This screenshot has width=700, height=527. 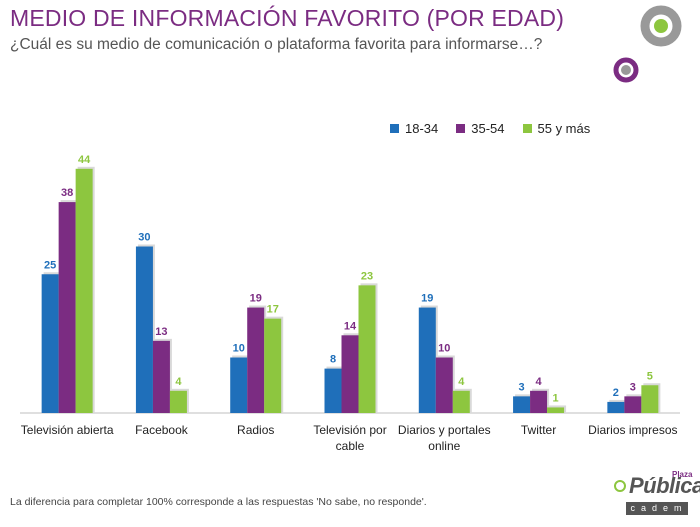 What do you see at coordinates (255, 430) in the screenshot?
I see `category-label: Radios` at bounding box center [255, 430].